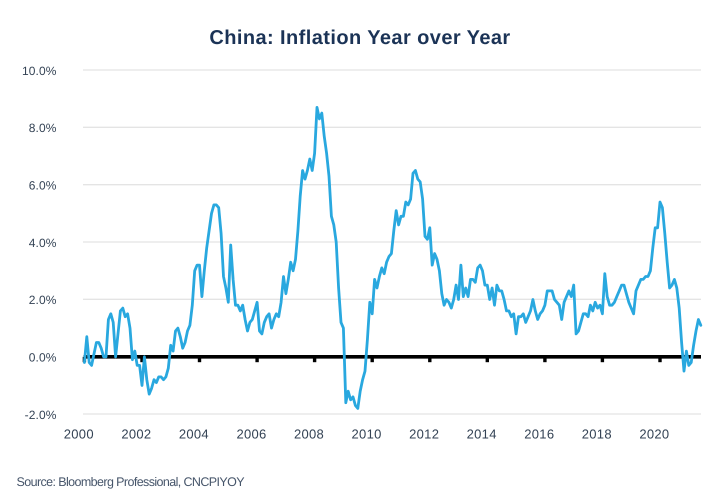 The width and height of the screenshot is (720, 500). What do you see at coordinates (43, 186) in the screenshot?
I see `svg-text: 6.0%` at bounding box center [43, 186].